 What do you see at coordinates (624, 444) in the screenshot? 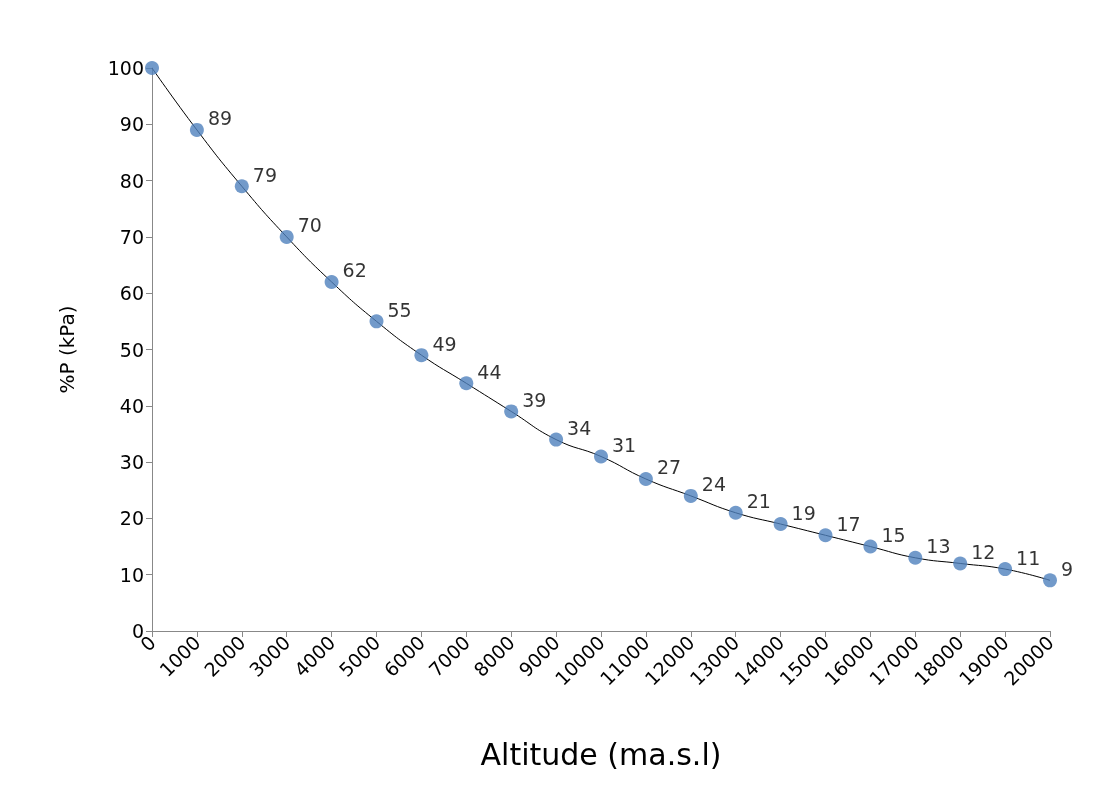
I see `data-label: 31` at bounding box center [624, 444].